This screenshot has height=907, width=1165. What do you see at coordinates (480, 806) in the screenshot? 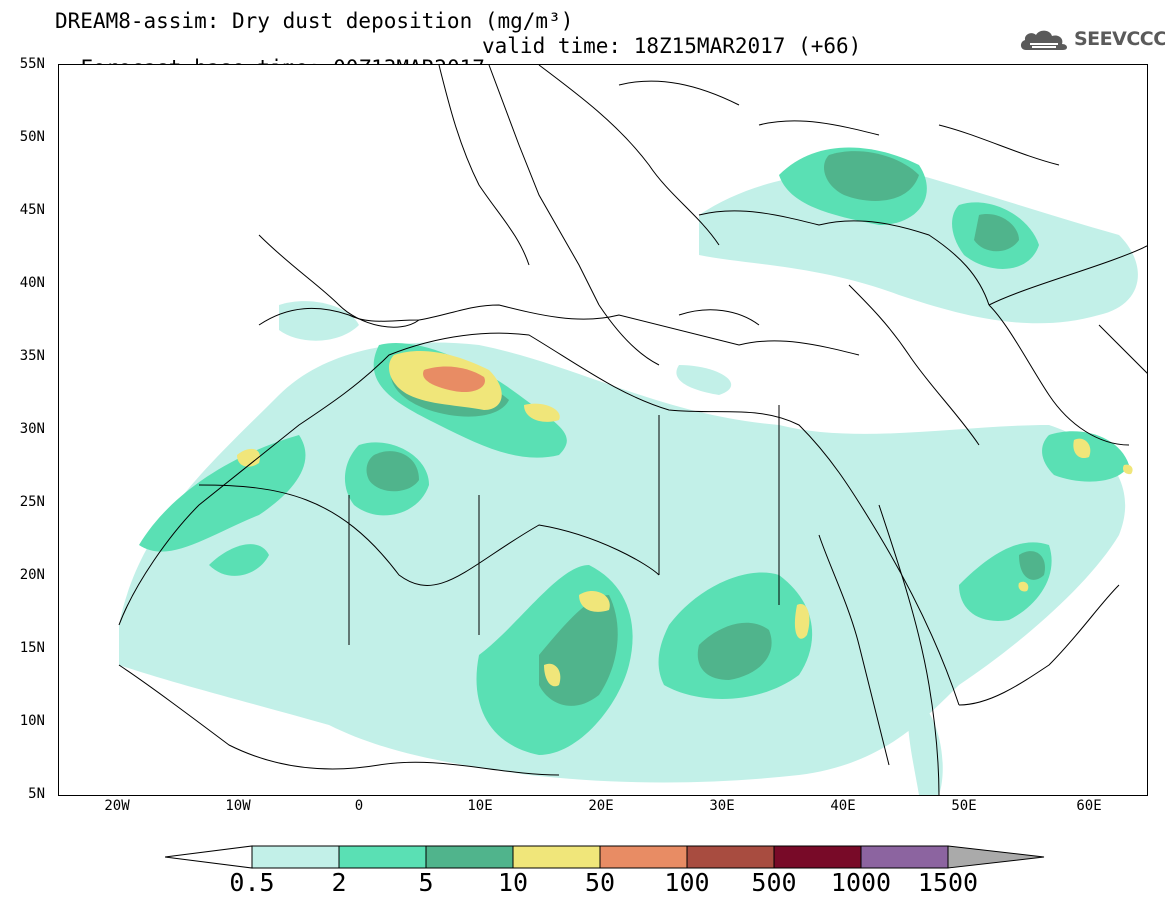
I see `lon-label: 10E` at bounding box center [480, 806].